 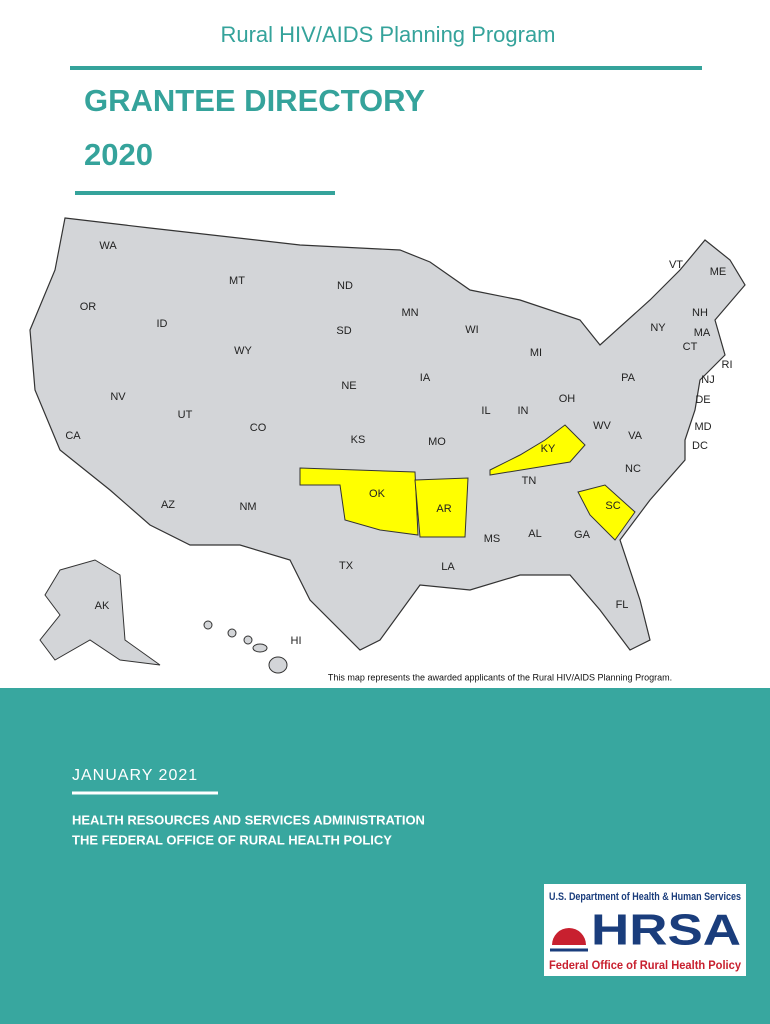 I want to click on logo-office: Federal Office of Rural Health Policy, so click(x=645, y=965).